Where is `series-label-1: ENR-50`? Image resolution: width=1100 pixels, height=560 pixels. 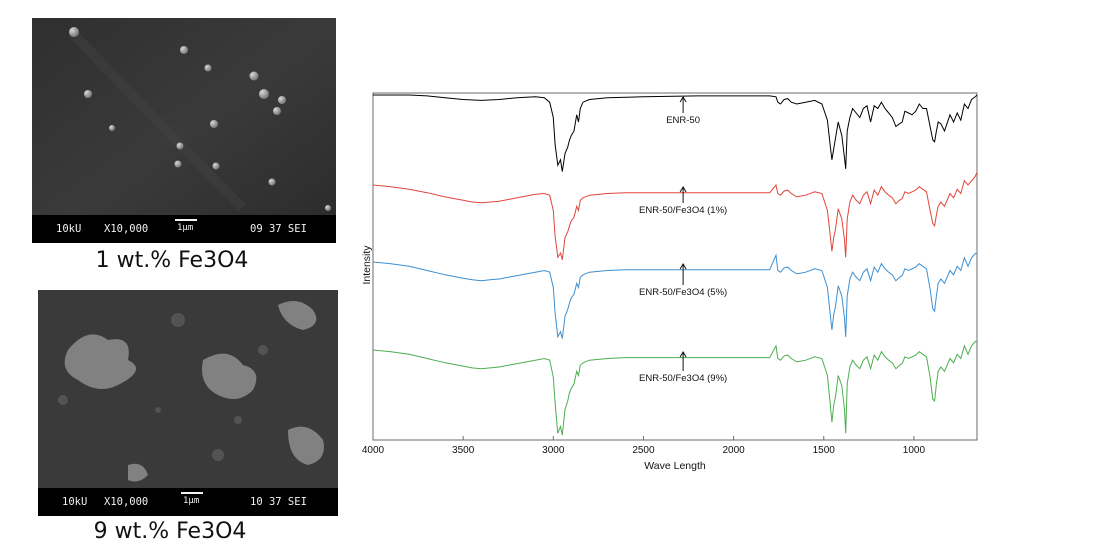 series-label-1: ENR-50 is located at coordinates (683, 120).